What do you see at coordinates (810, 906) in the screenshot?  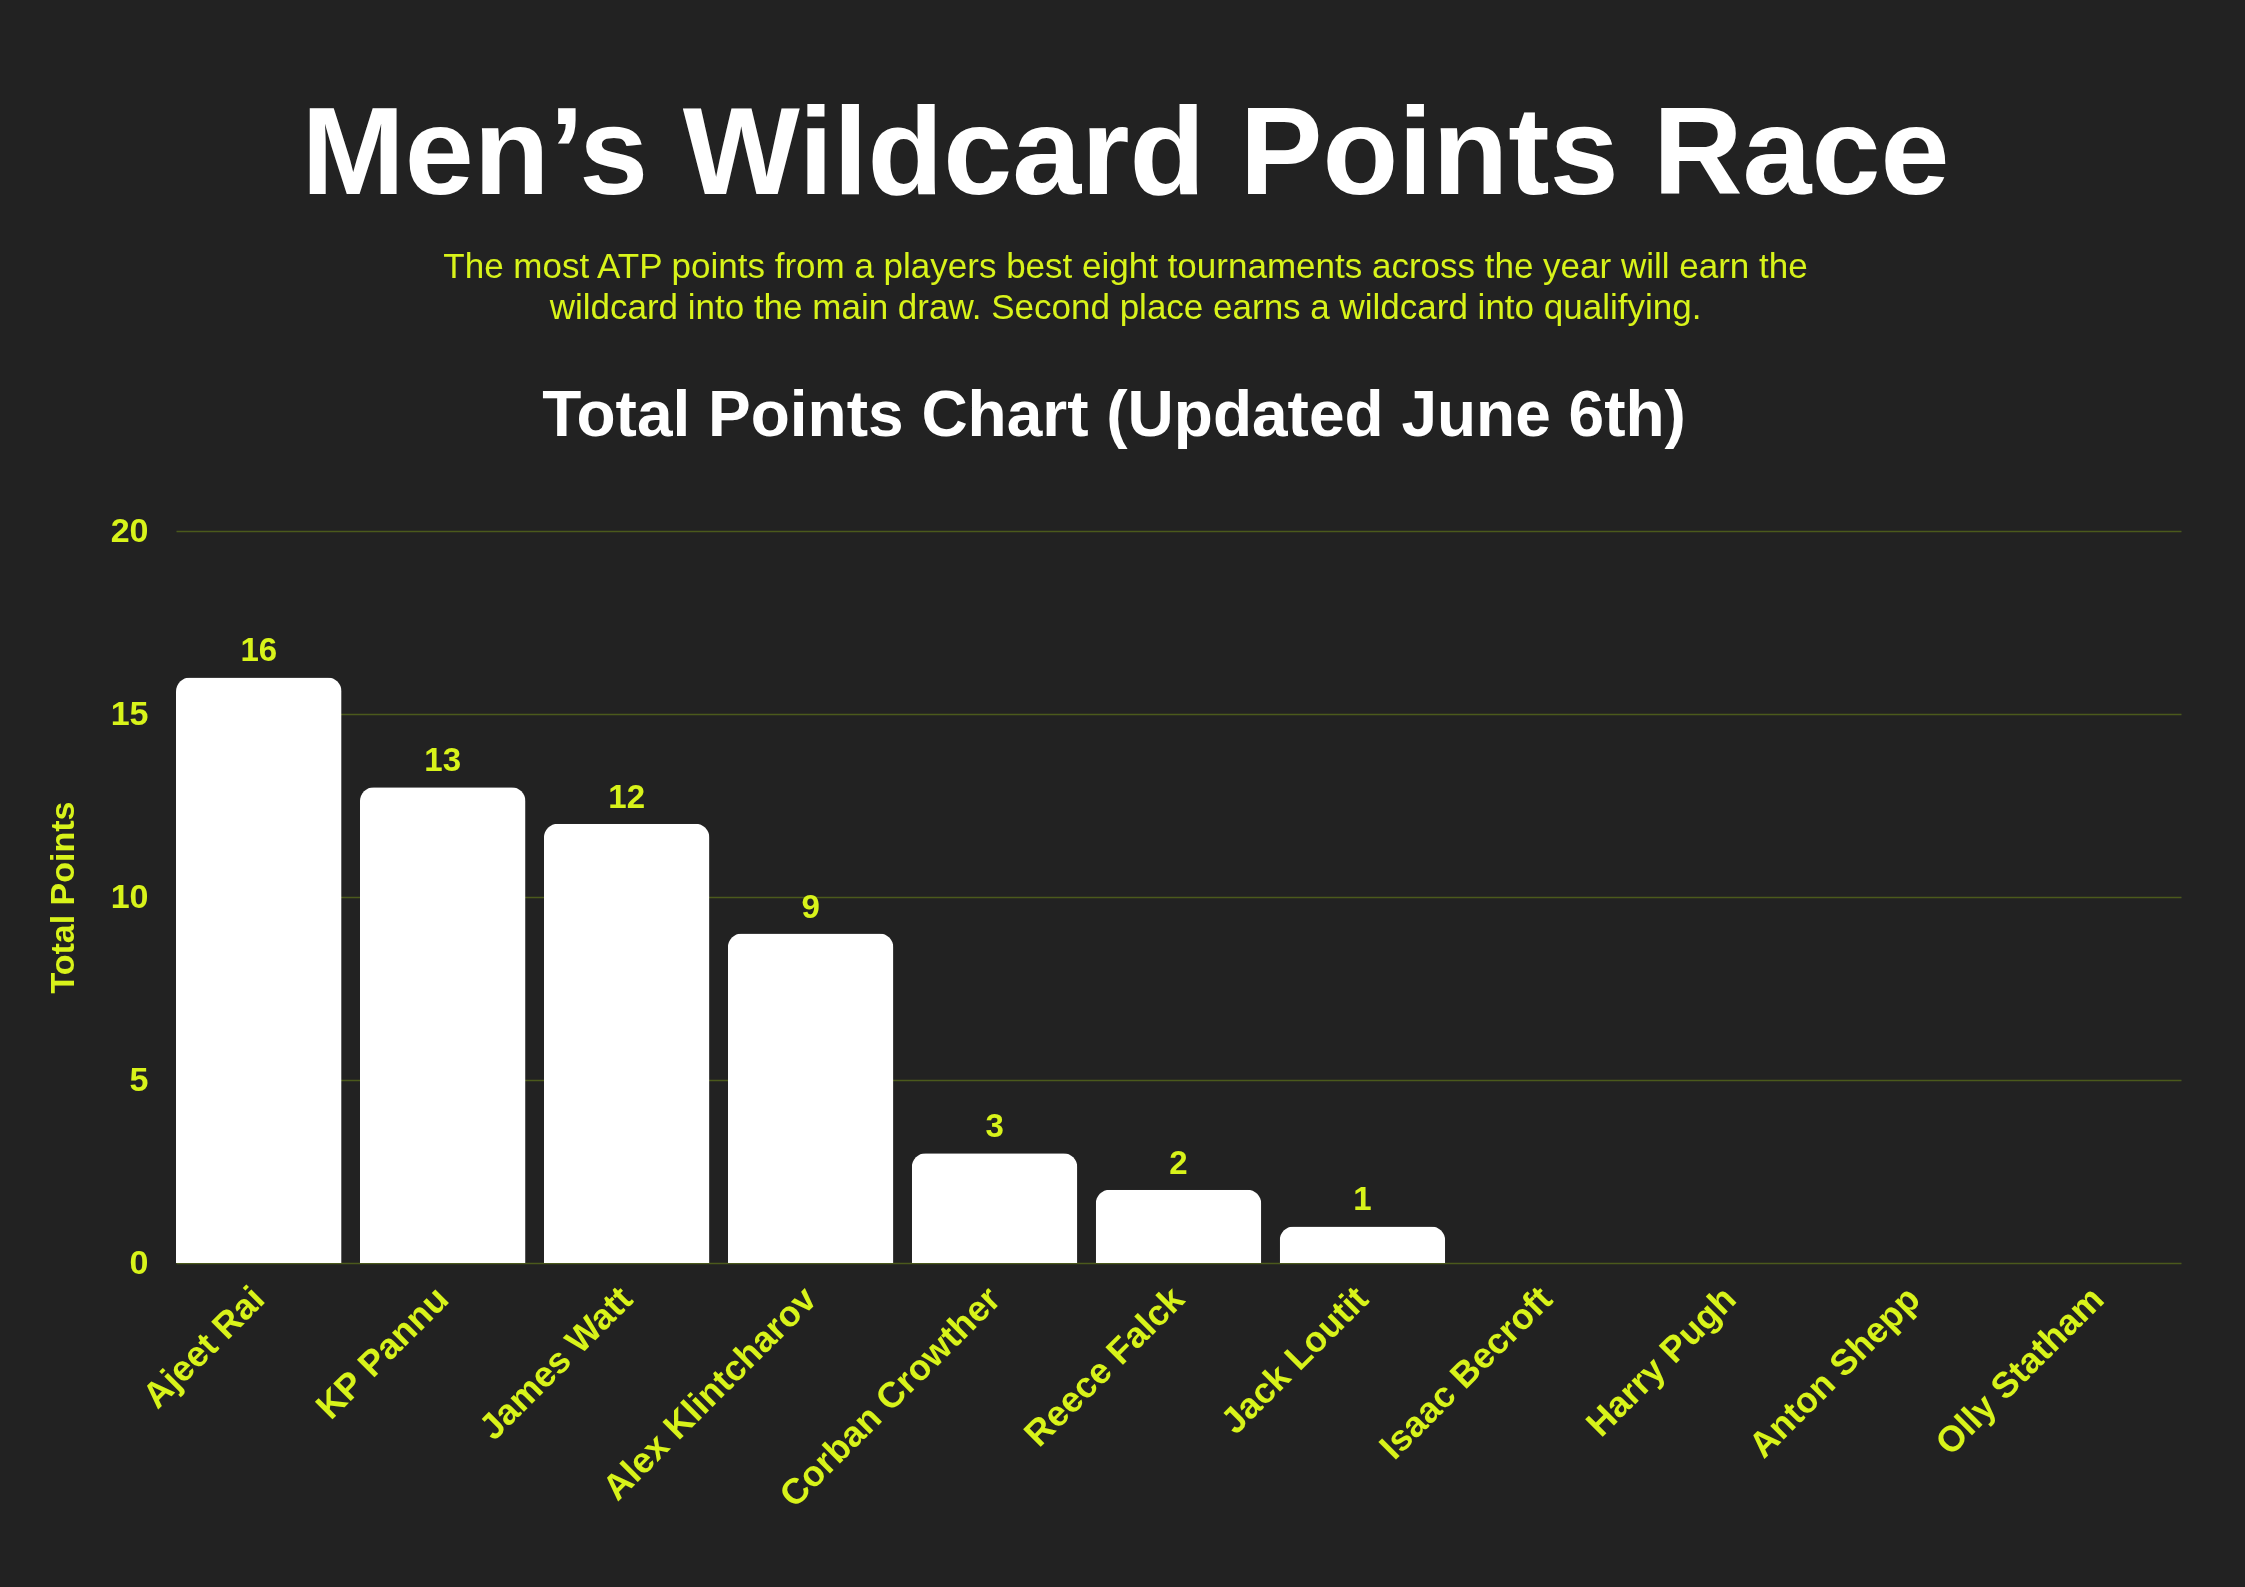 I see `data-label: 9` at bounding box center [810, 906].